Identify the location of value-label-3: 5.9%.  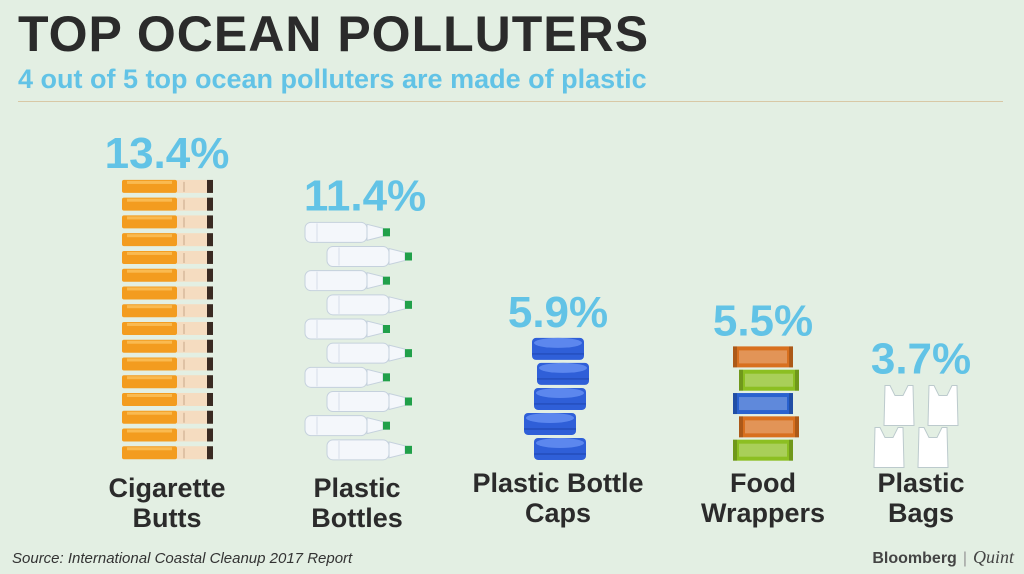
(558, 312).